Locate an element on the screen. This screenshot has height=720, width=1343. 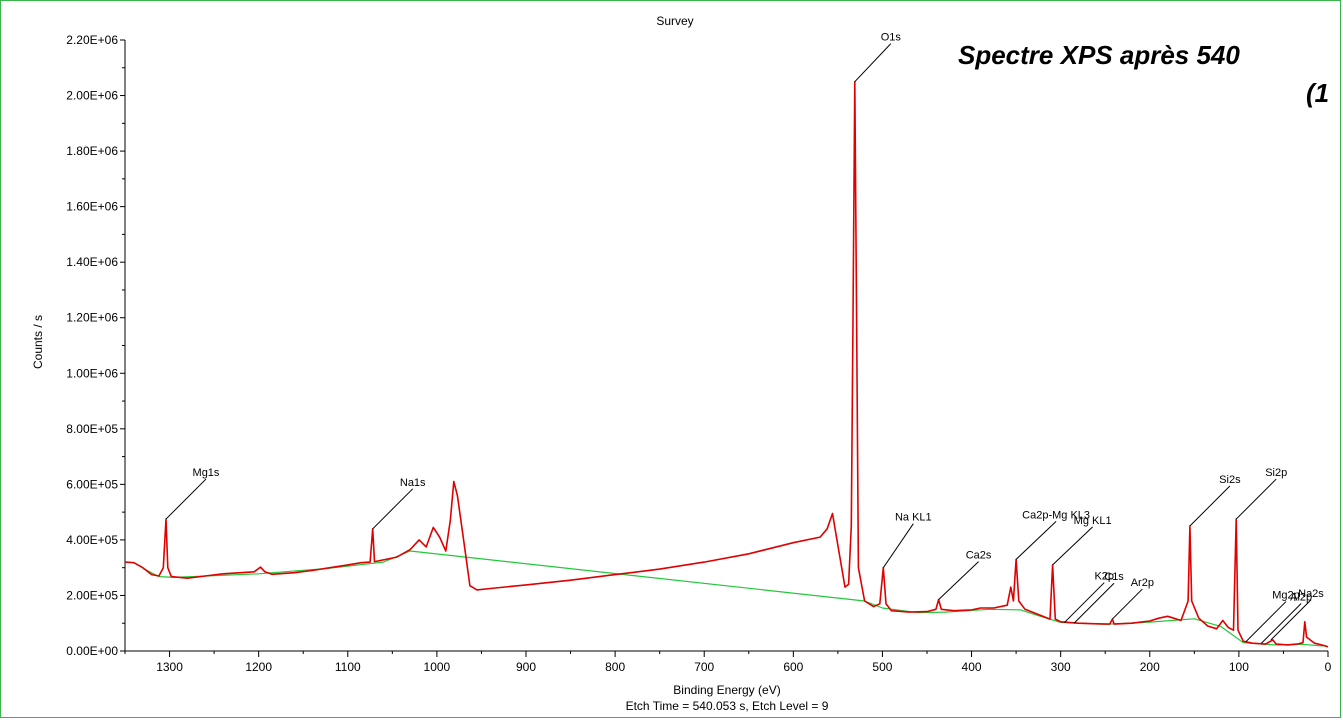
x-tick-label: 800 is located at coordinates (615, 667).